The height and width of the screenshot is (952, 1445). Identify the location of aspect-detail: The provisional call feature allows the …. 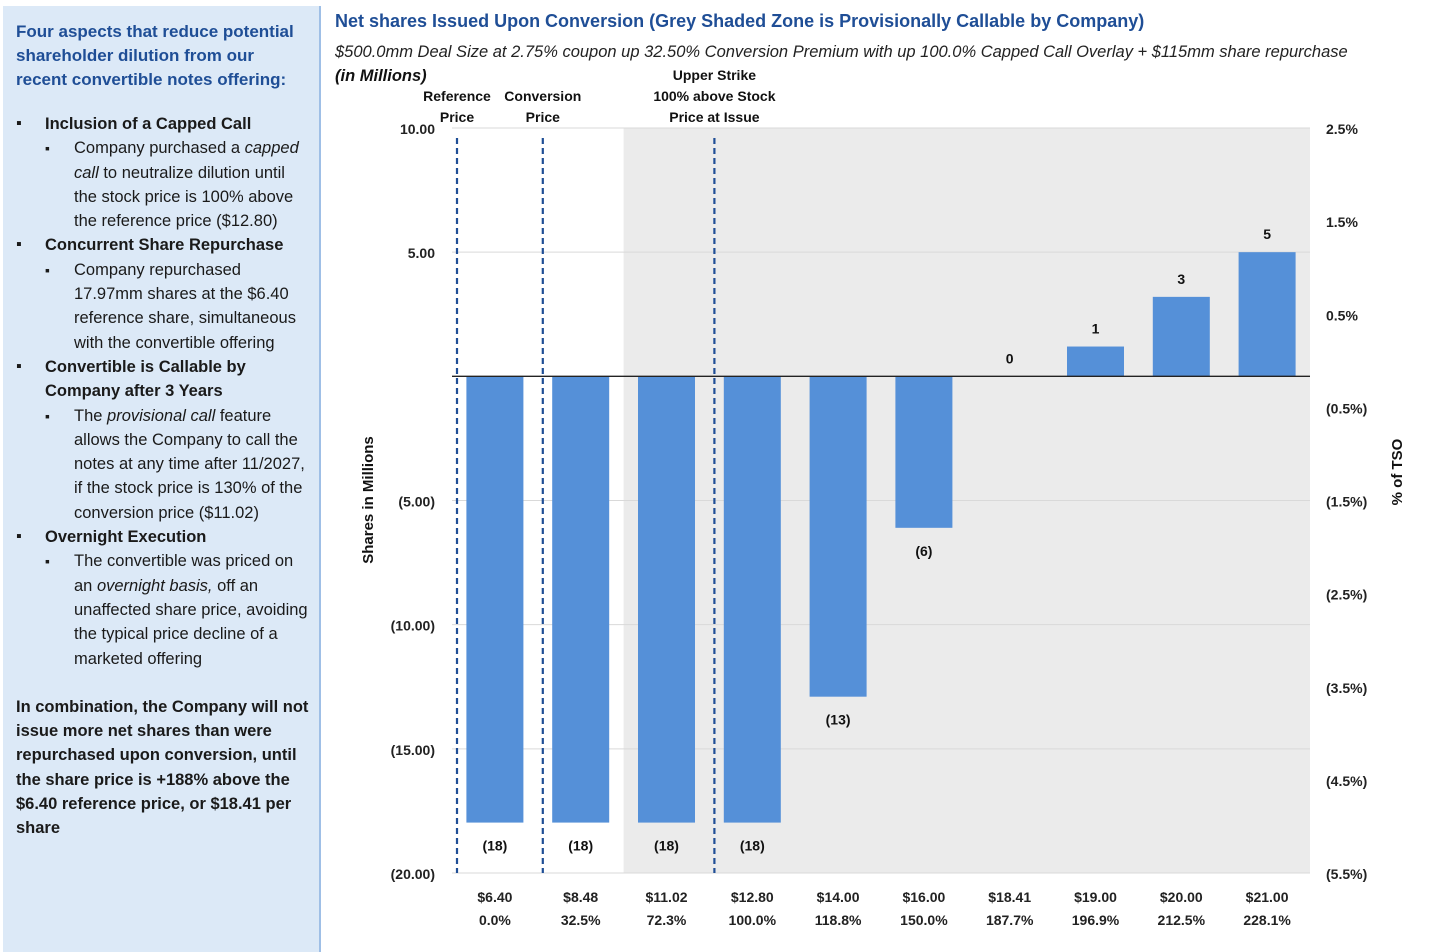
(177, 464).